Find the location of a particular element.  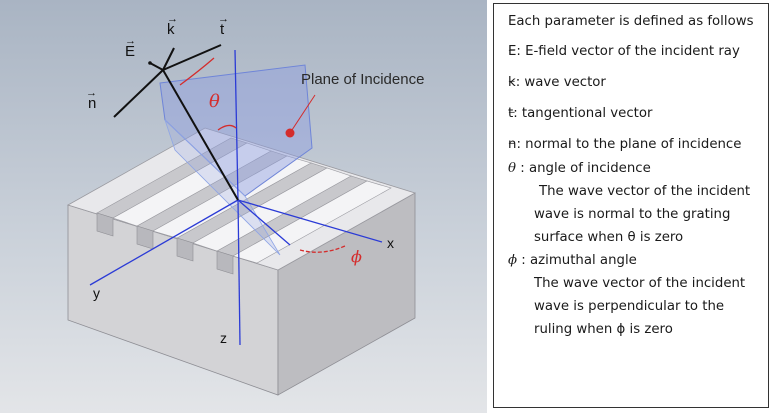

angles is located at coordinates (262, 155).